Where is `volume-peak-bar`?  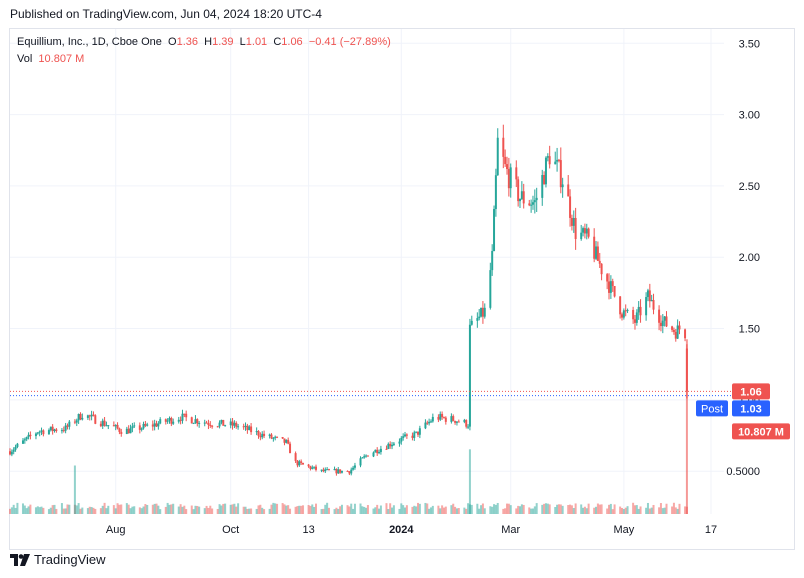 volume-peak-bar is located at coordinates (686, 426).